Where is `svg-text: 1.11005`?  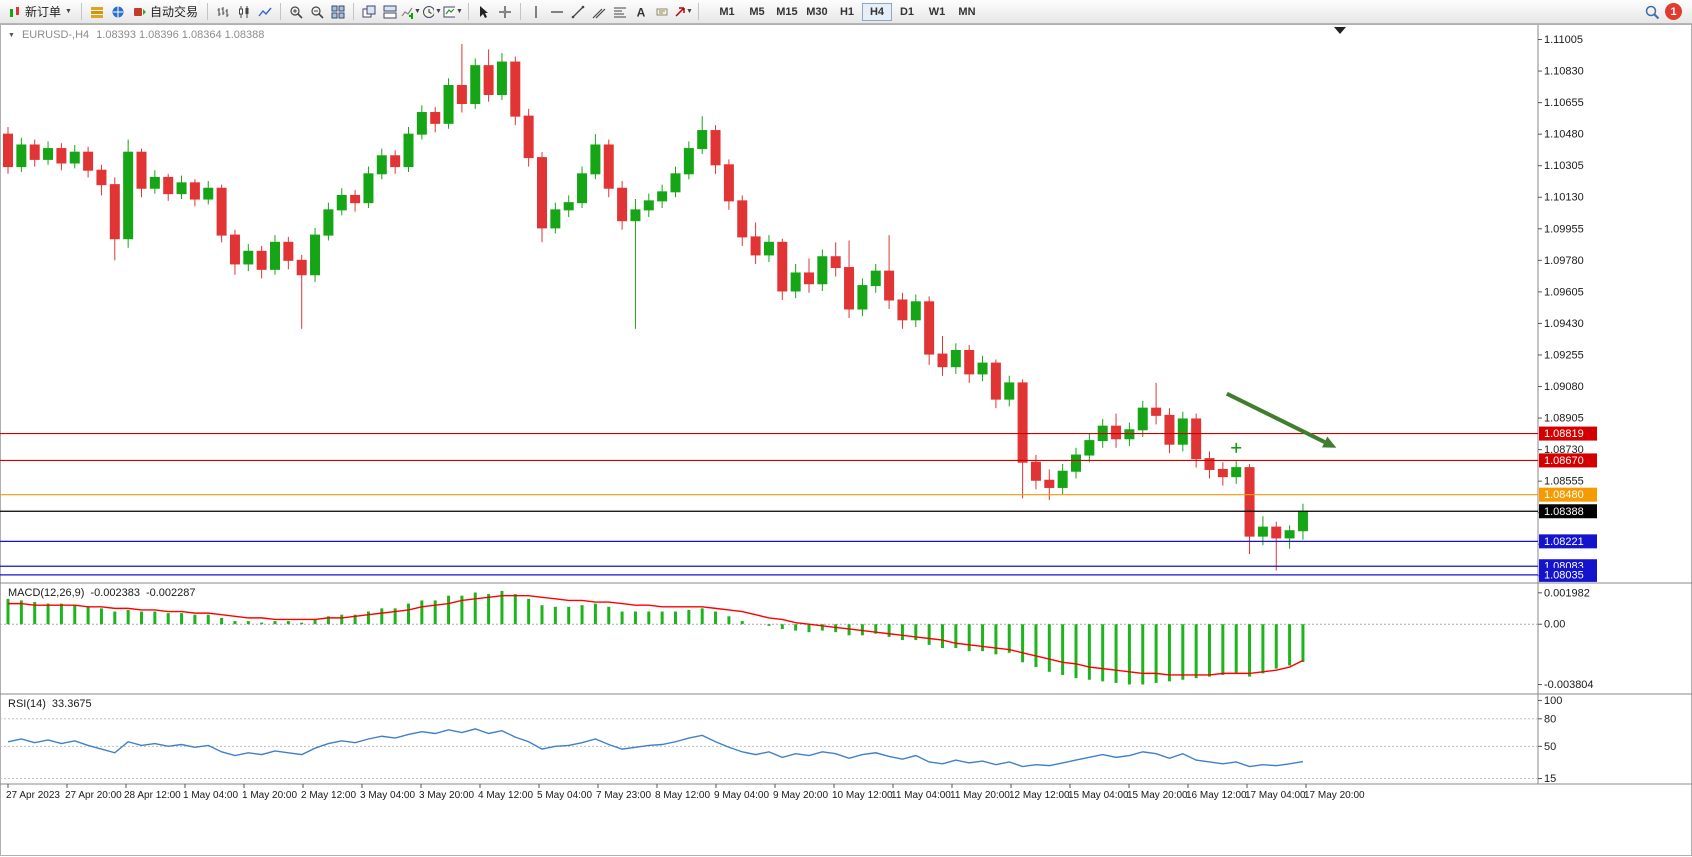
svg-text: 1.11005 is located at coordinates (1563, 40).